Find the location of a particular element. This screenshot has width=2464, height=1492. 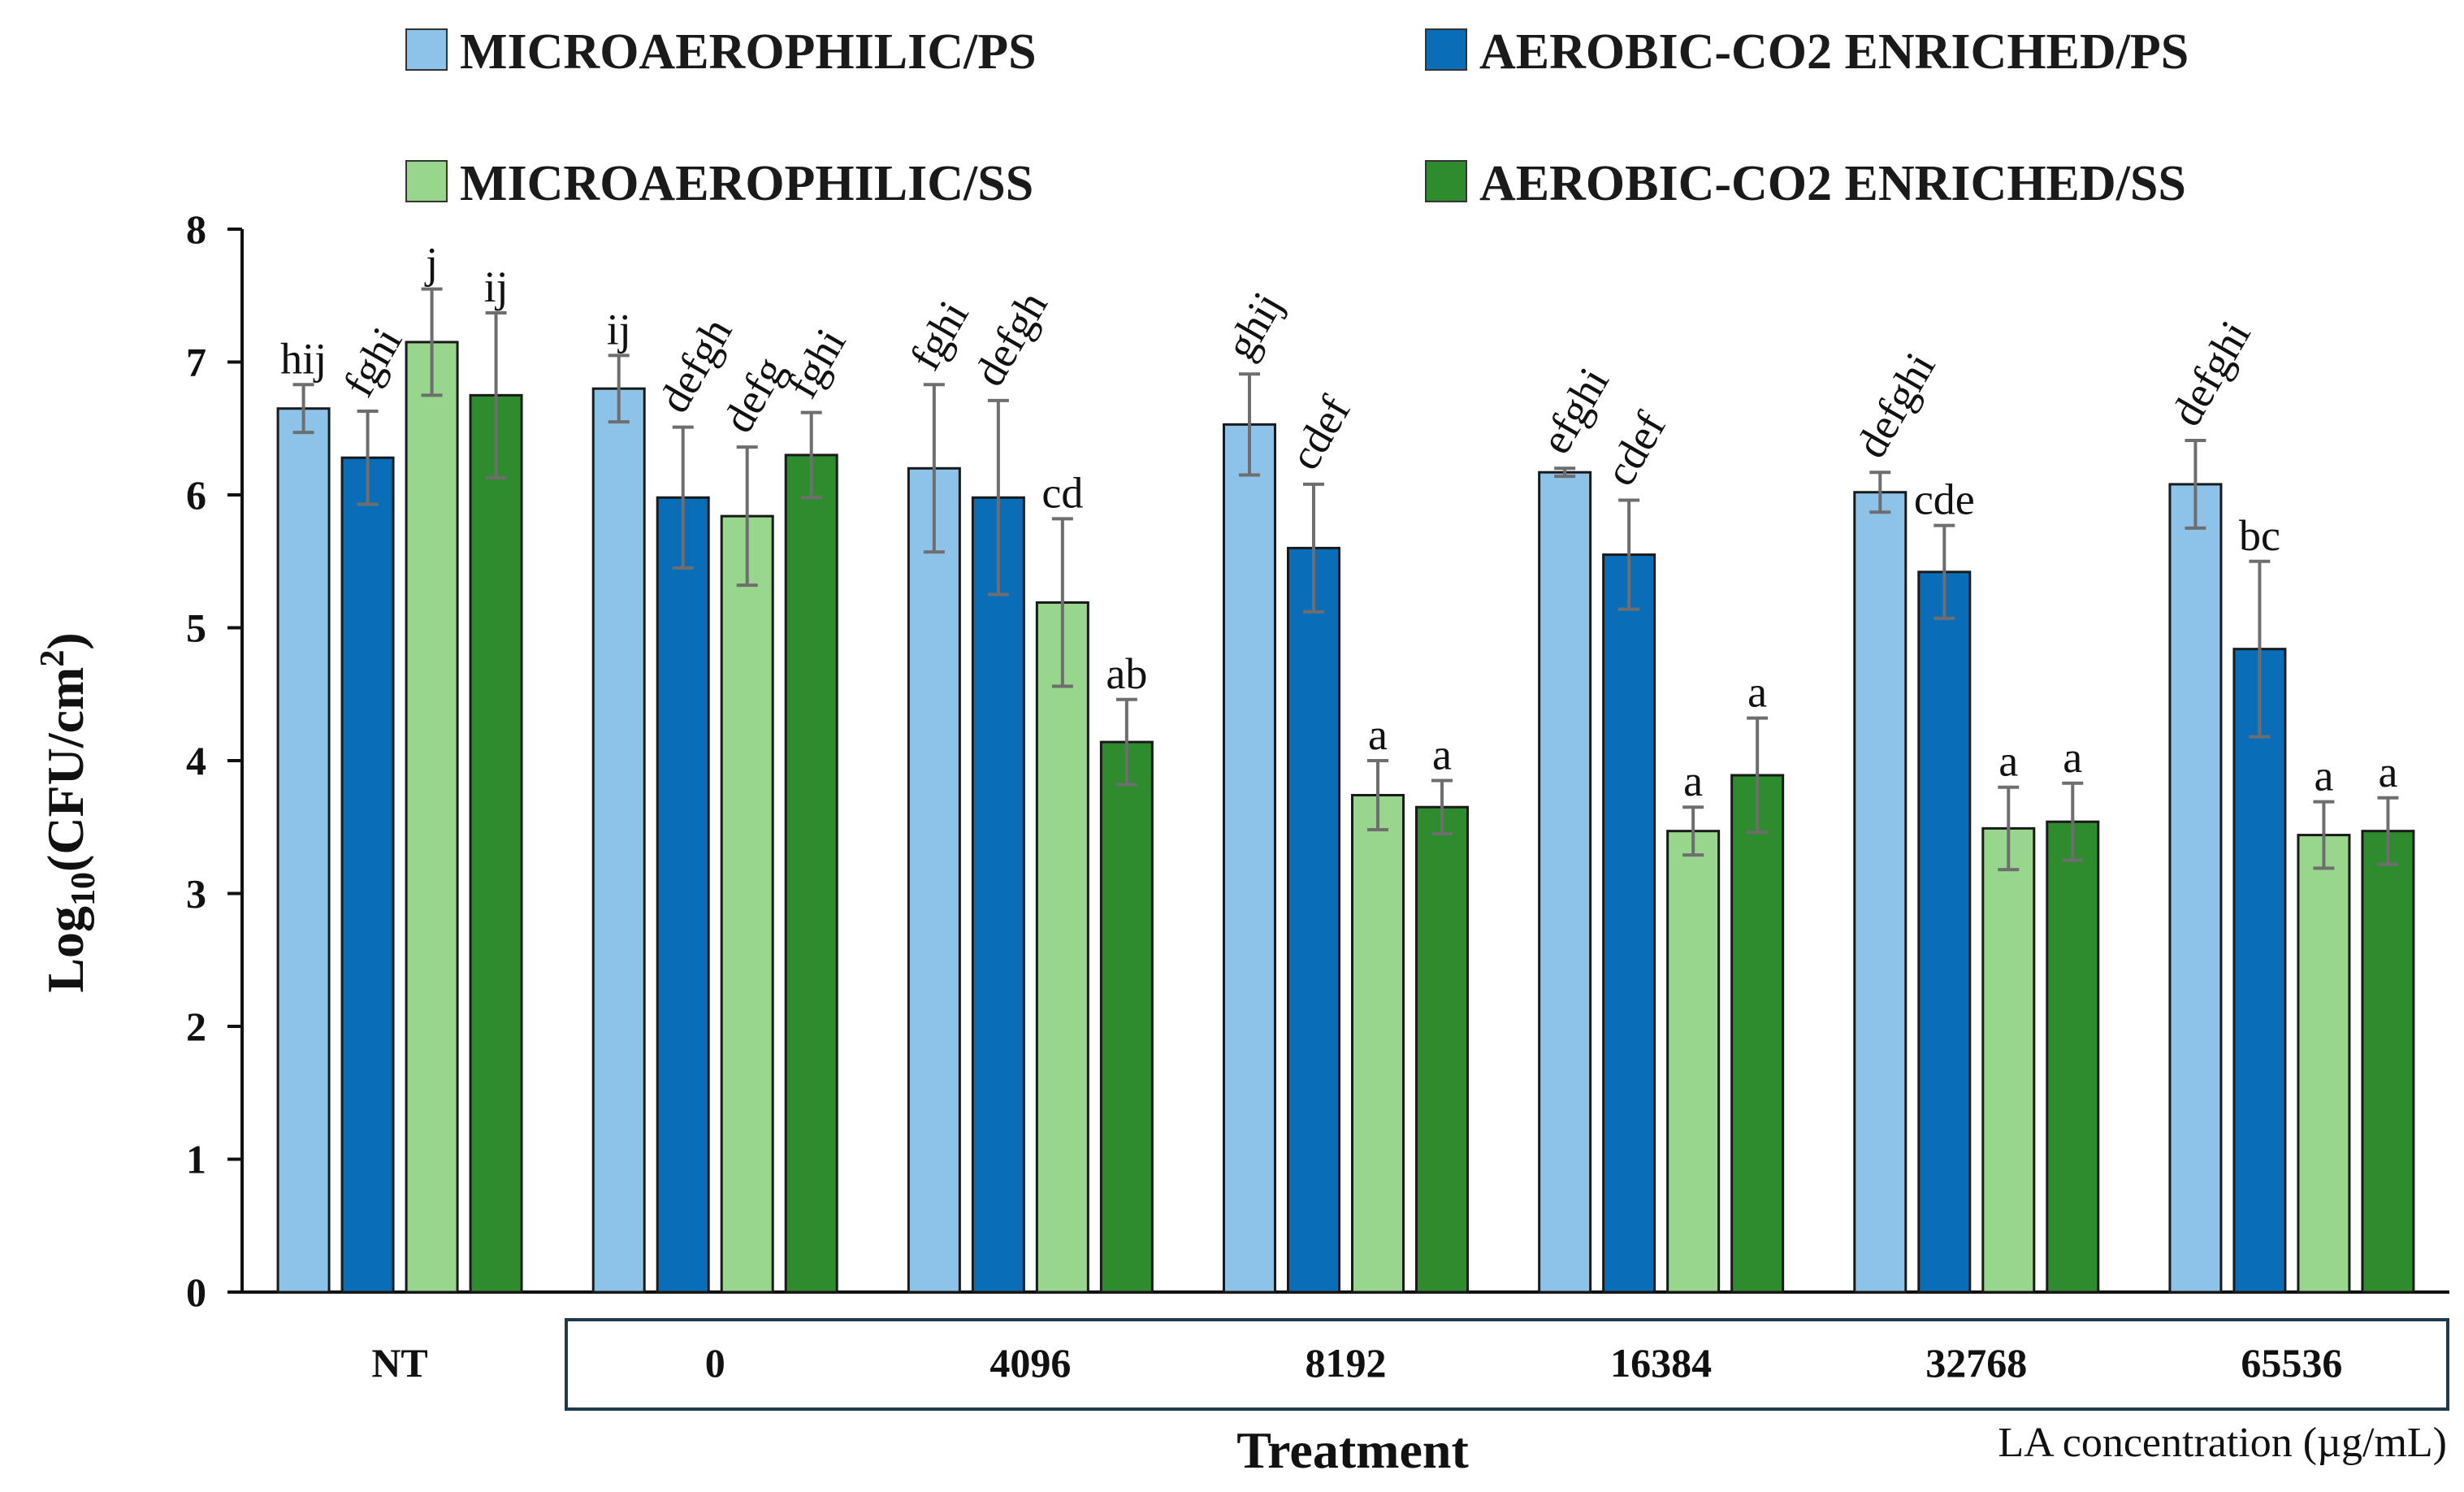

significance-label: cde is located at coordinates (1944, 499).